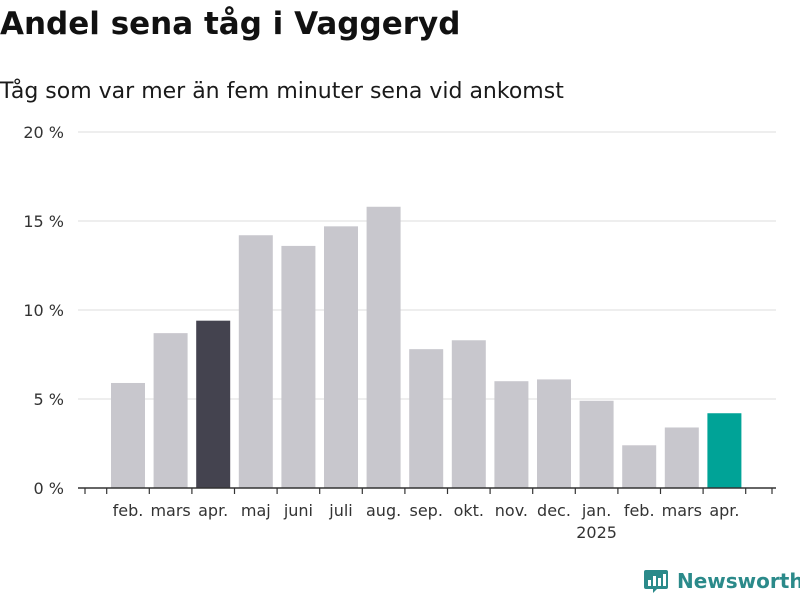 This screenshot has height=600, width=800. What do you see at coordinates (383, 510) in the screenshot?
I see `x-tick-label: aug.` at bounding box center [383, 510].